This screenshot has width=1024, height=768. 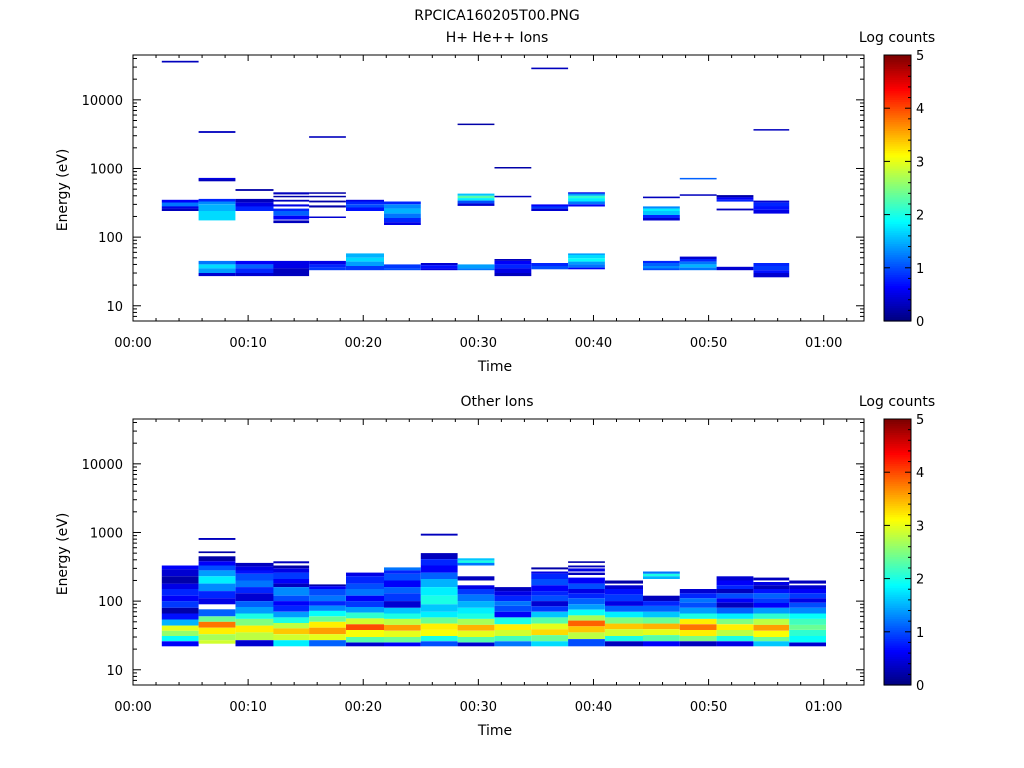 What do you see at coordinates (708, 343) in the screenshot?
I see `x-tick-label: 00:50` at bounding box center [708, 343].